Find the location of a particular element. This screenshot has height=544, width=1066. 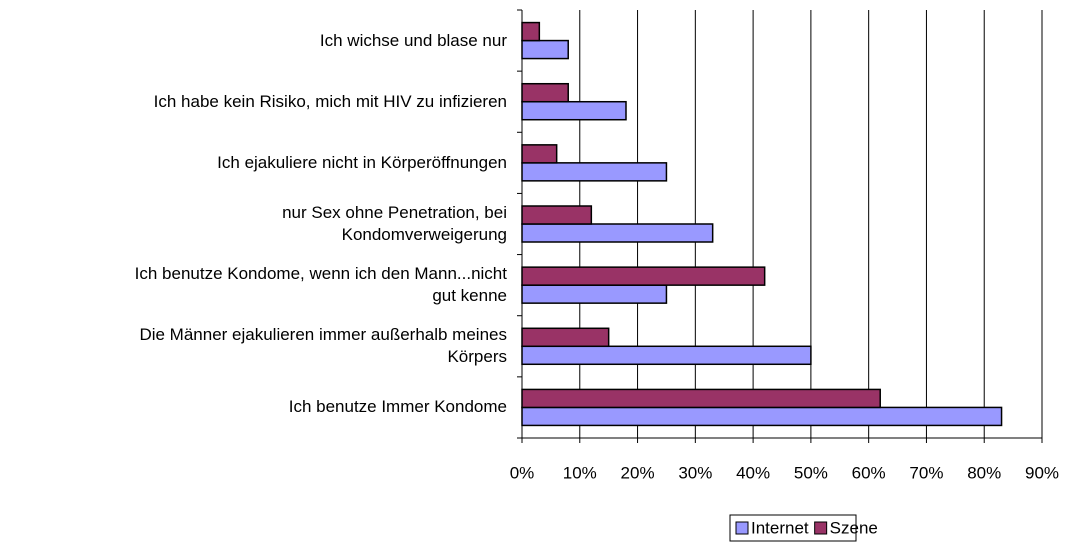

x-tick-label: 30% is located at coordinates (695, 472).